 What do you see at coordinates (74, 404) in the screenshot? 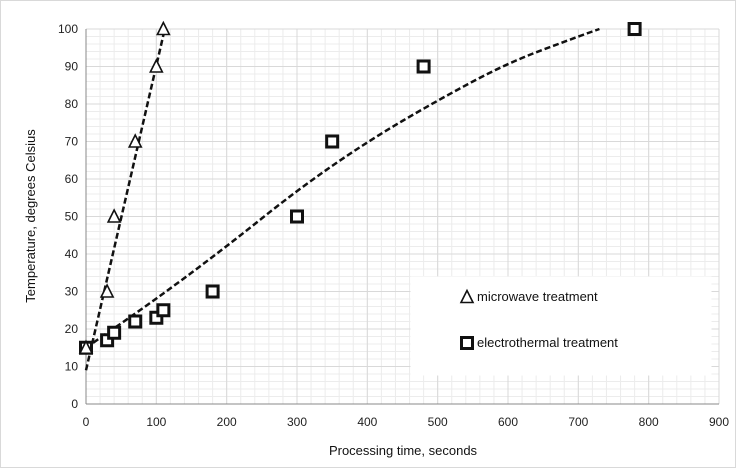
I see `y-tick-label: 0` at bounding box center [74, 404].